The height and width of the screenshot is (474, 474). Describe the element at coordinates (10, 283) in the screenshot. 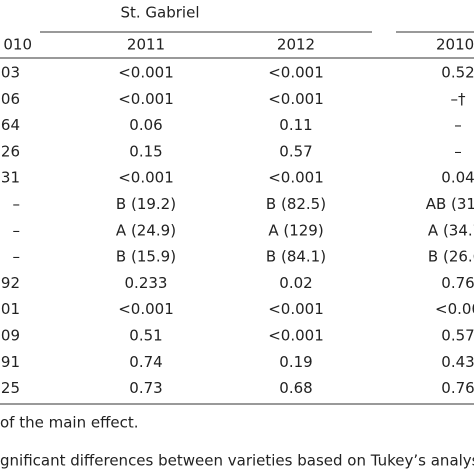

I see `cell: 92` at that location.